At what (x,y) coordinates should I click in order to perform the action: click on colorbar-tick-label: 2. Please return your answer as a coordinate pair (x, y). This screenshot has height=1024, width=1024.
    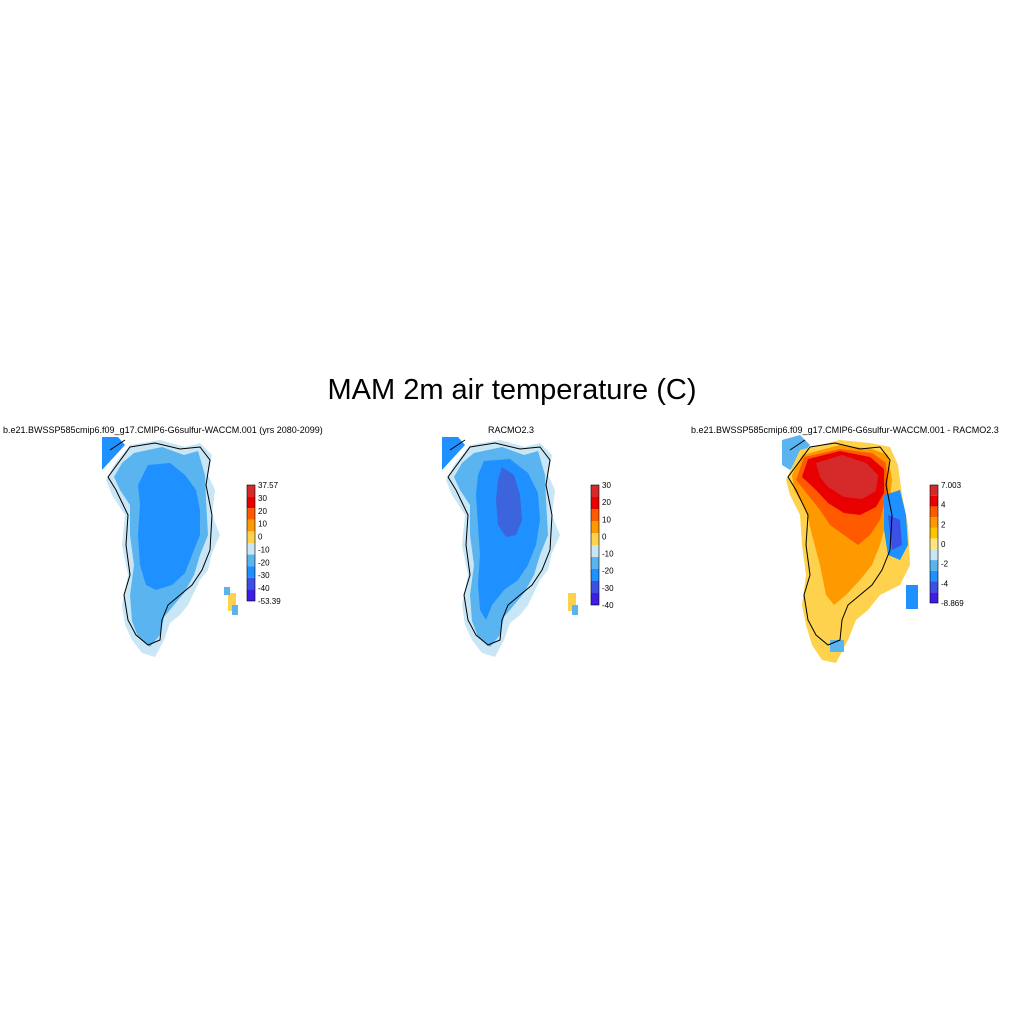
    Looking at the image, I should click on (943, 524).